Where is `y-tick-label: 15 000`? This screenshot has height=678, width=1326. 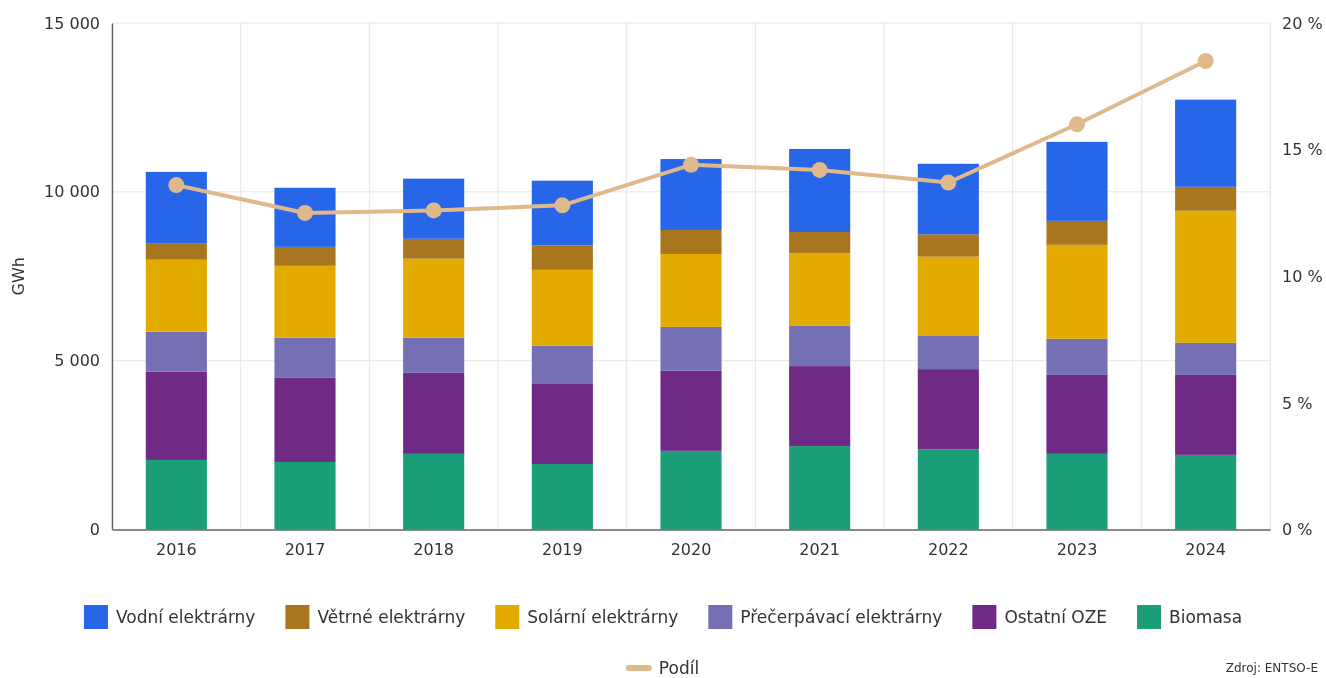
y-tick-label: 15 000 is located at coordinates (72, 23).